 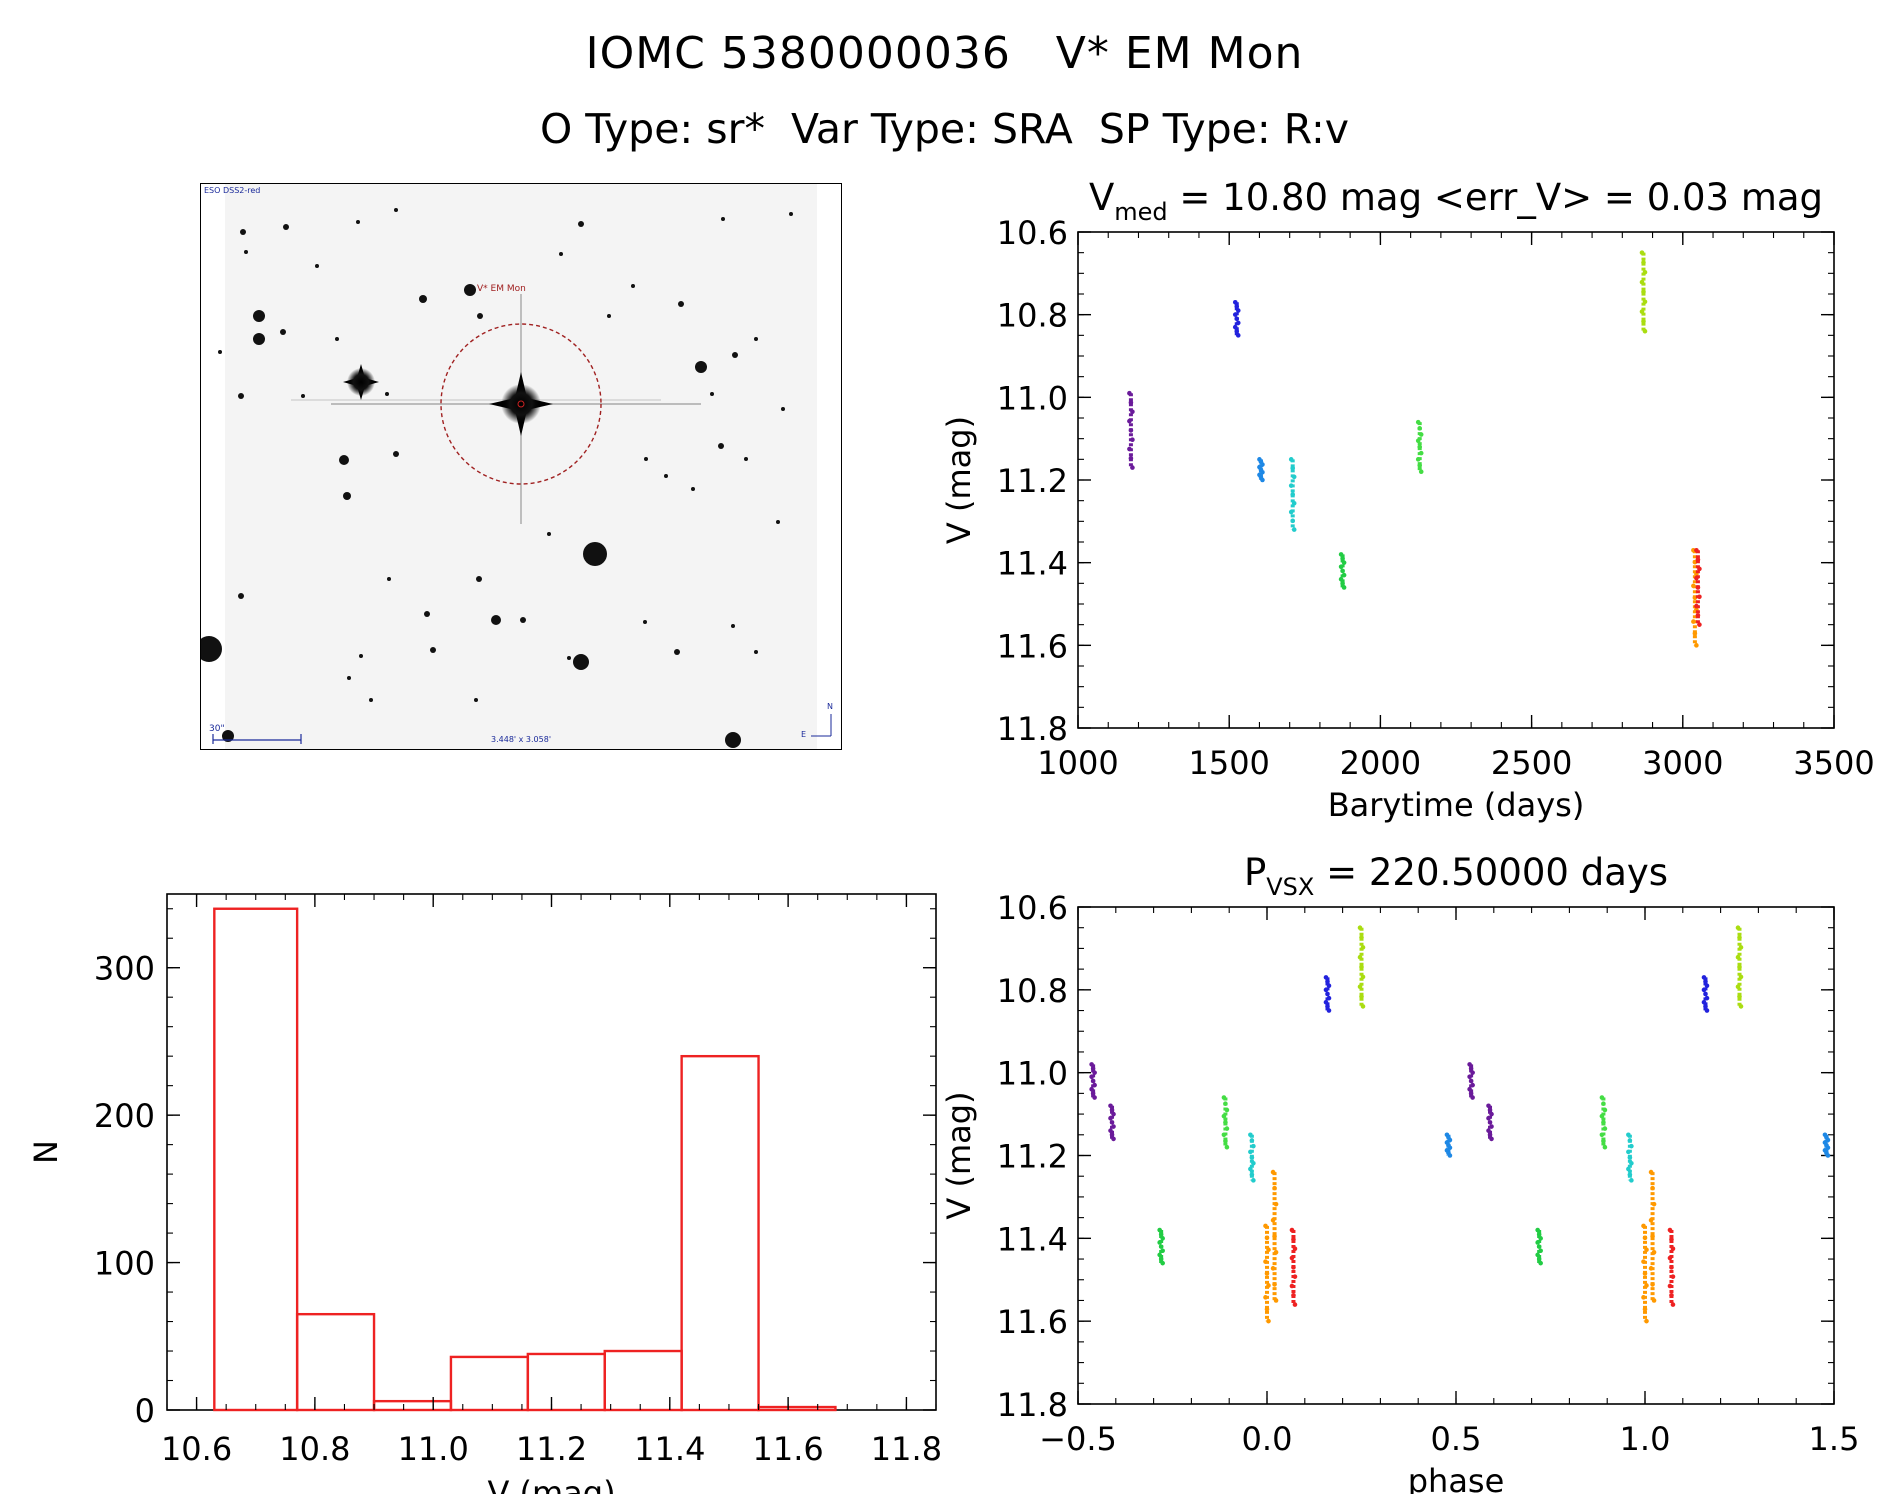 What do you see at coordinates (1032, 729) in the screenshot?
I see `y-tick-label: 11.8` at bounding box center [1032, 729].